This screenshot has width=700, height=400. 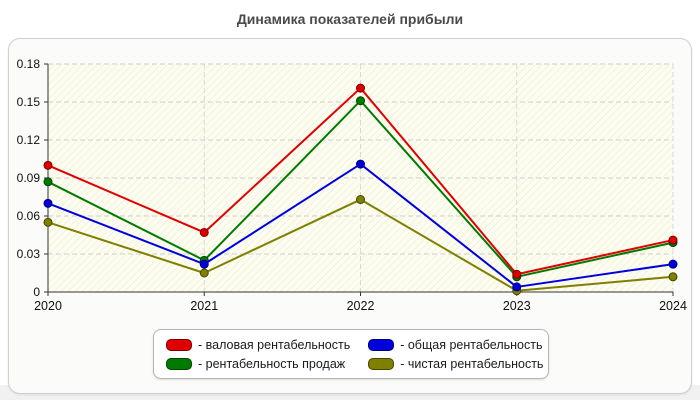 I want to click on legend-swatch-red, so click(x=179, y=344).